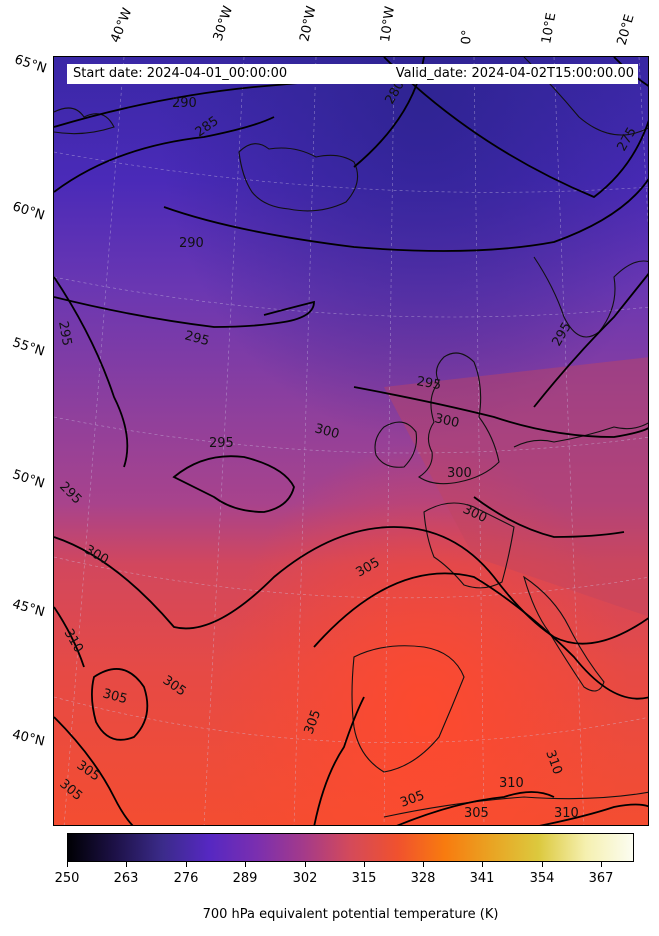  I want to click on contour-295-low, so click(91, 372).